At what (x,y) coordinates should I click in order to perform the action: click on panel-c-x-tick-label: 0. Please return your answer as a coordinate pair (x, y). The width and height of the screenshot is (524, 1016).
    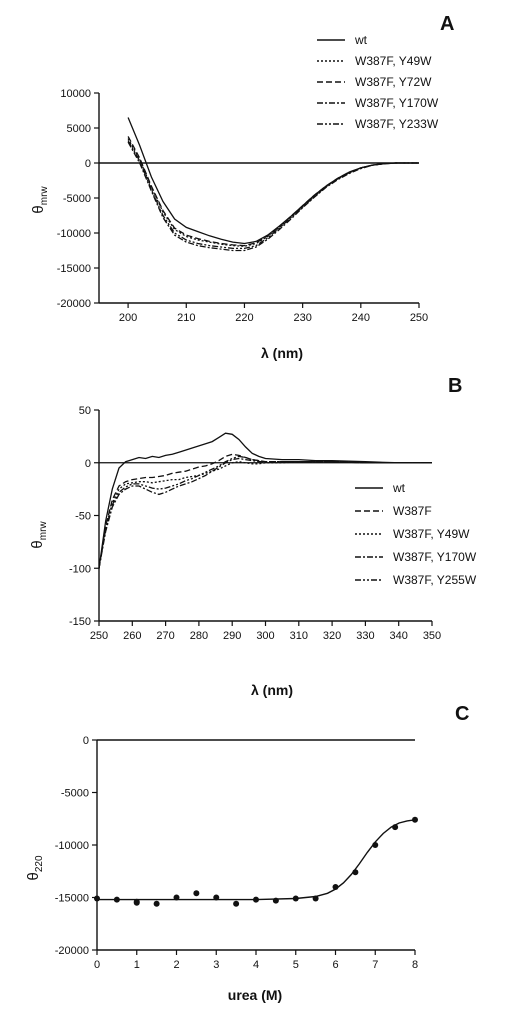
    Looking at the image, I should click on (97, 965).